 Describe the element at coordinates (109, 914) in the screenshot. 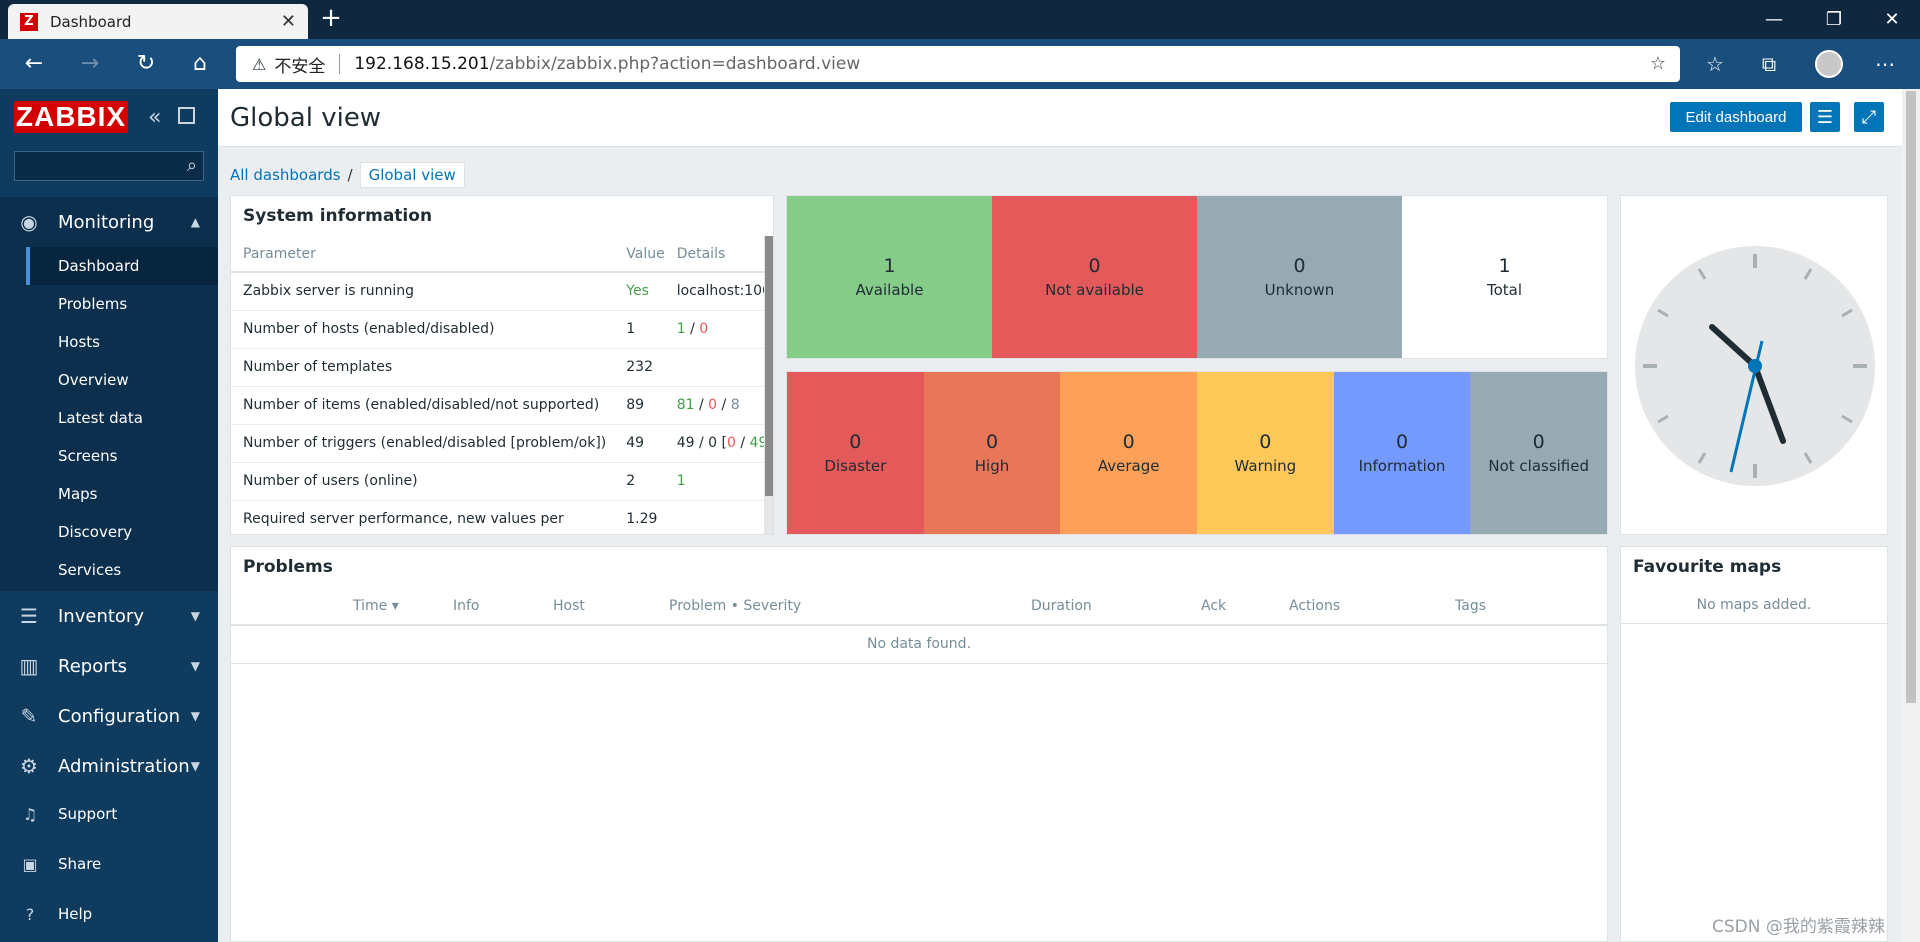

I see `help-link: ? Help` at that location.